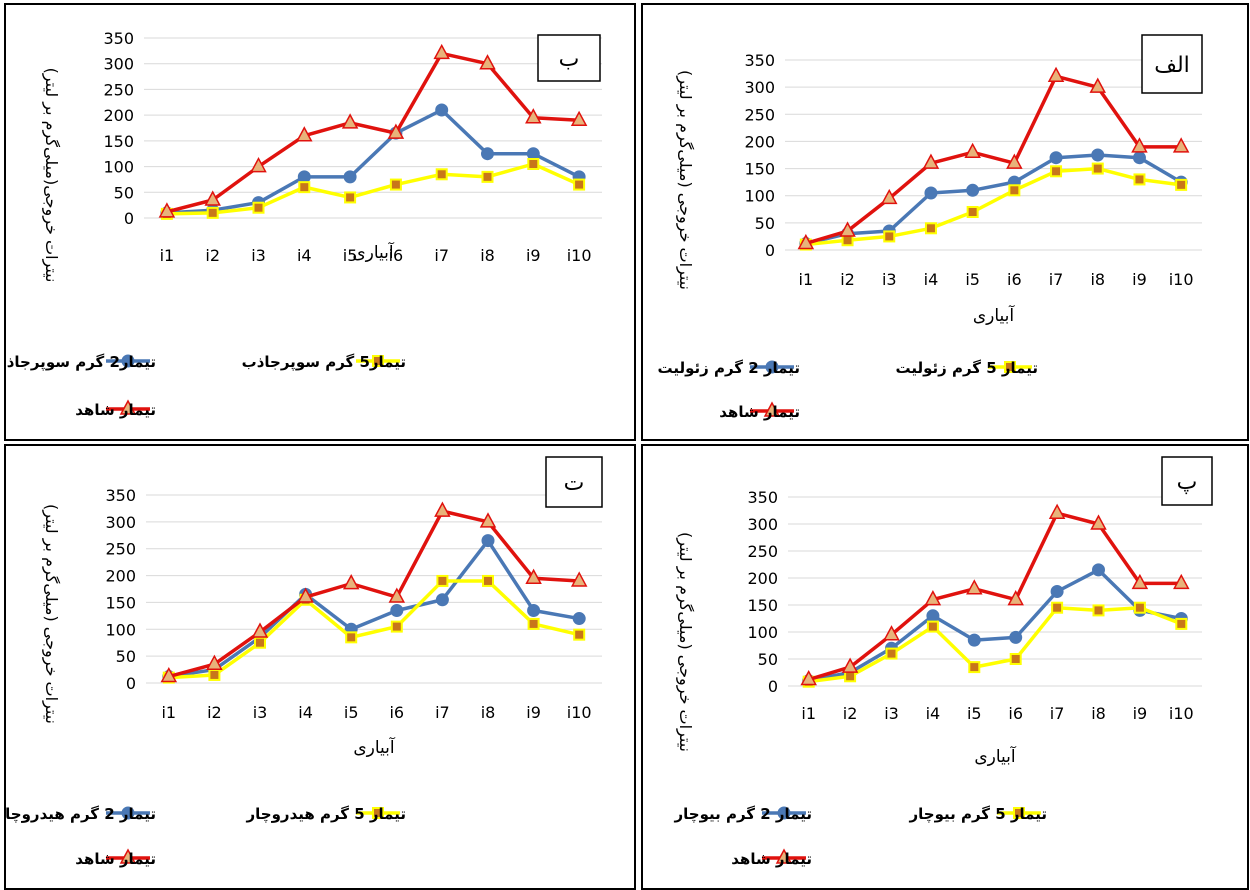 This screenshot has width=1250, height=890. Describe the element at coordinates (324, 362) in the screenshot. I see `legend-item: تیمار5 گرم سوپرجاذب` at that location.